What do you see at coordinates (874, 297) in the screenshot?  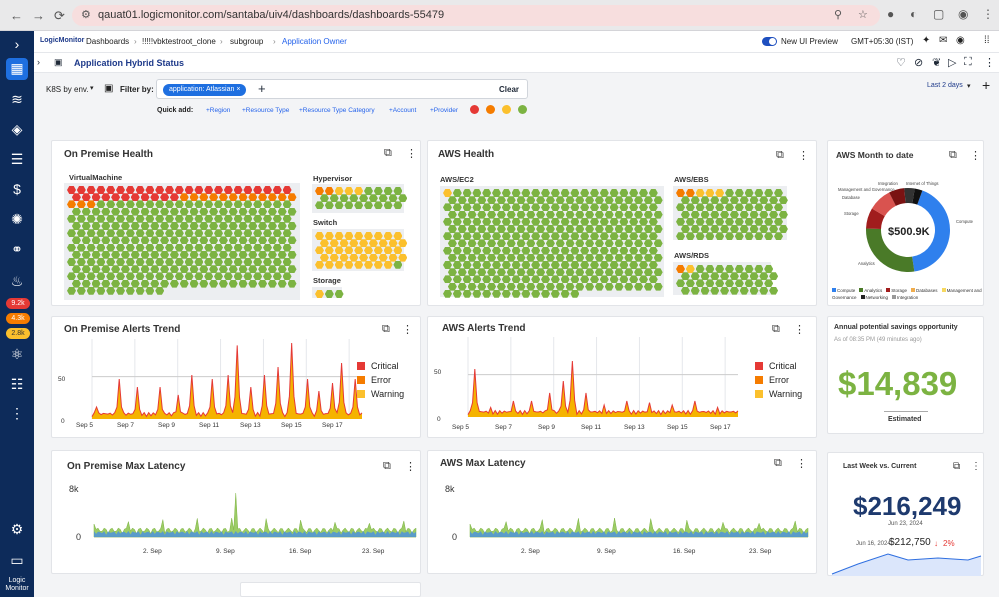 I see `pie-legend-item: Networking` at bounding box center [874, 297].